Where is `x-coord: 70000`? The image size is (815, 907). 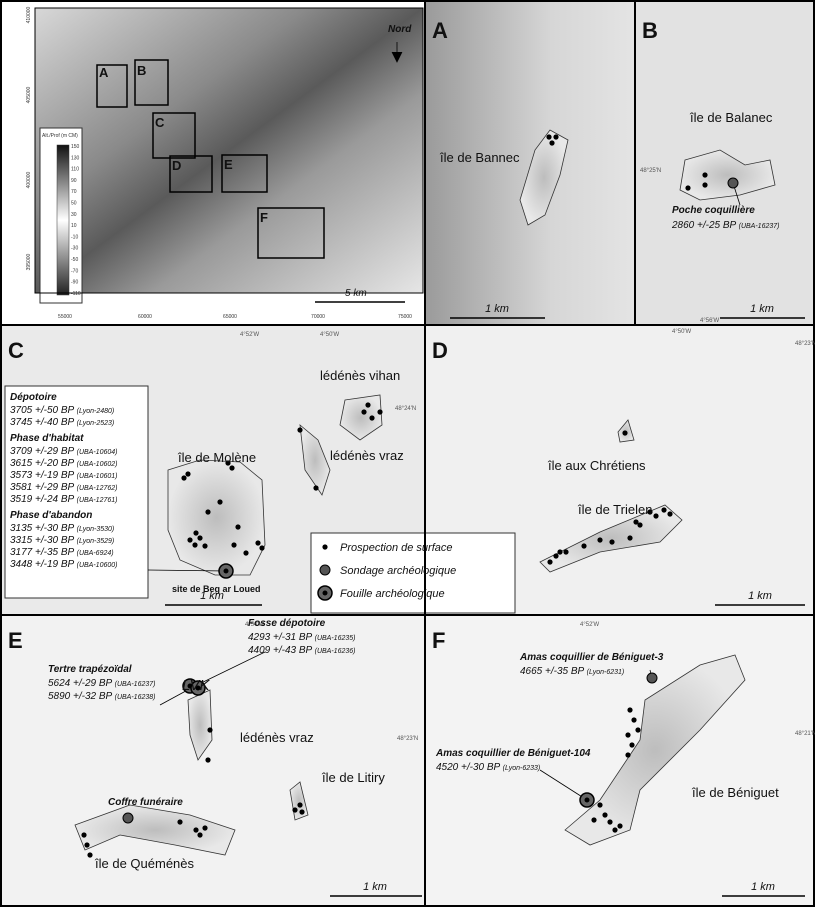 x-coord: 70000 is located at coordinates (318, 317).